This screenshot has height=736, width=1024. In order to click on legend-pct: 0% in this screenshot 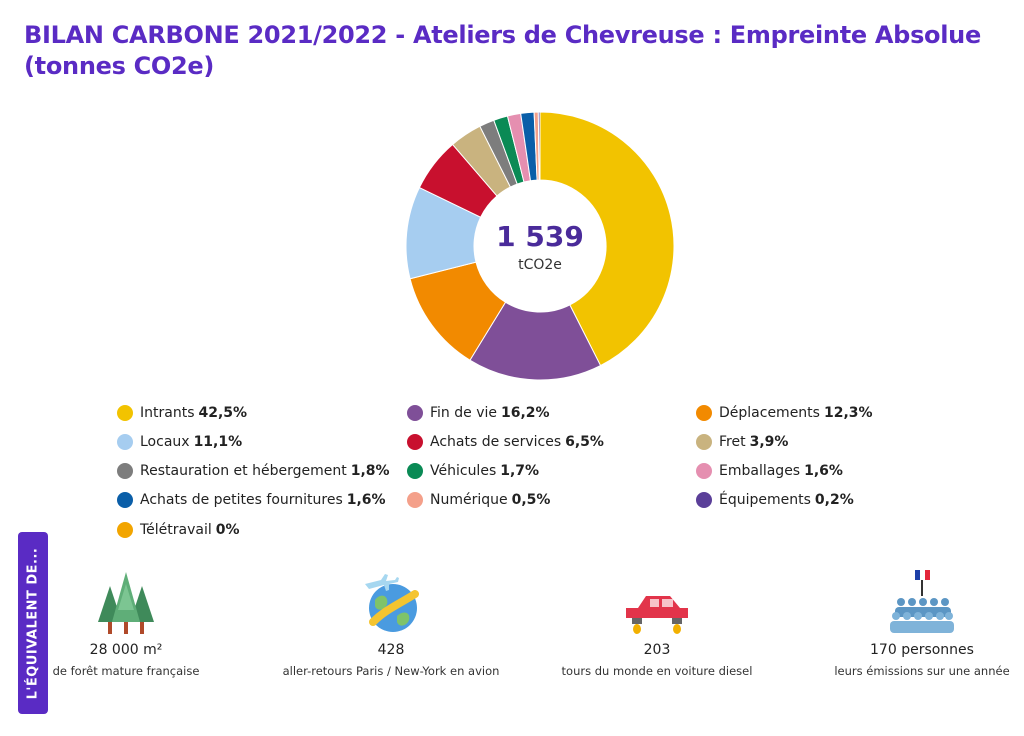, I will do `click(227, 530)`.